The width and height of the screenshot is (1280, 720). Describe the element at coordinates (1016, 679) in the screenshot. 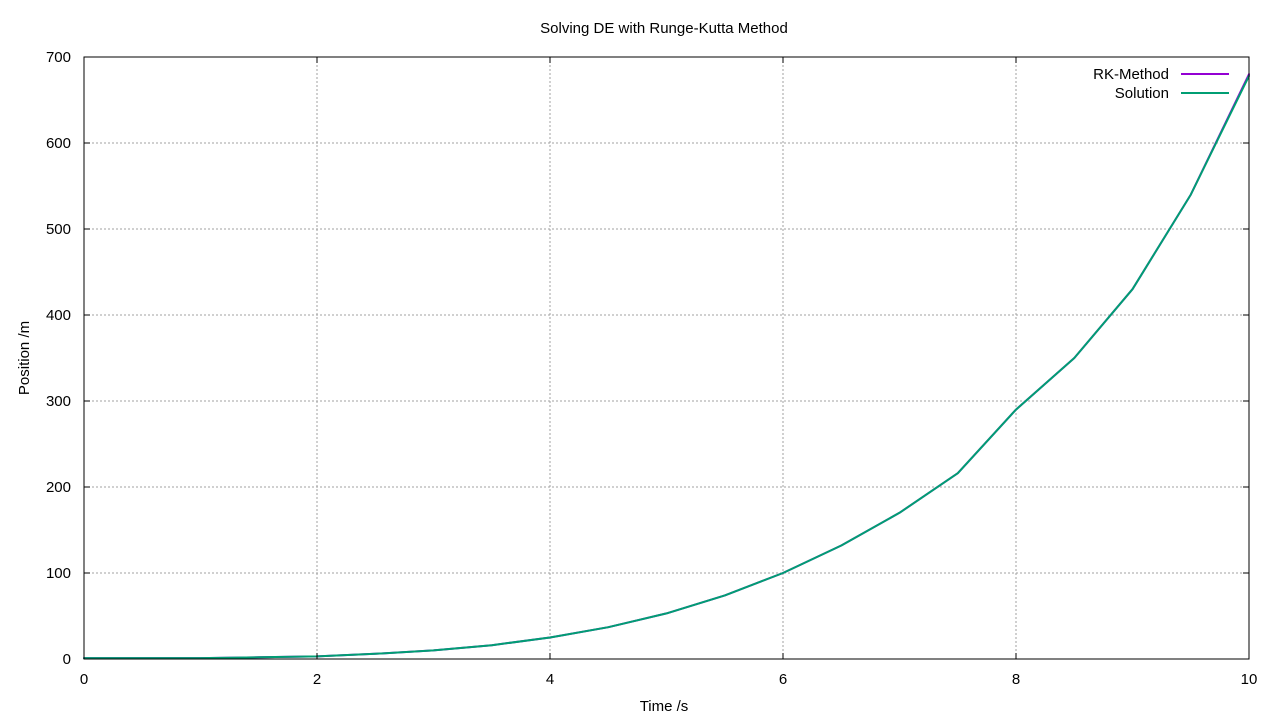

I see `x-tick-label: 8` at that location.